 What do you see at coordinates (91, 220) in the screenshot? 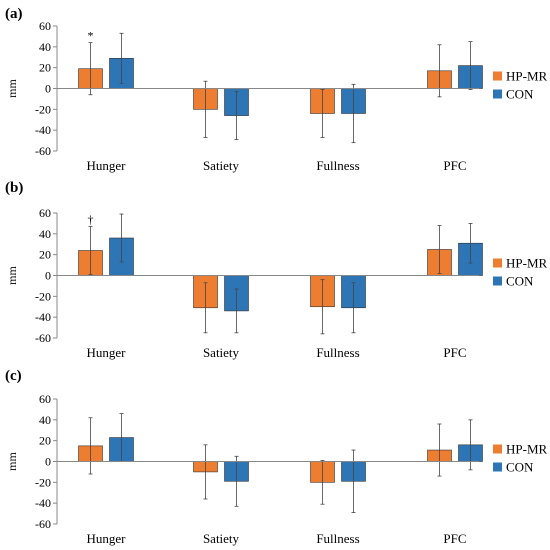
I see `significance-marker: †` at bounding box center [91, 220].